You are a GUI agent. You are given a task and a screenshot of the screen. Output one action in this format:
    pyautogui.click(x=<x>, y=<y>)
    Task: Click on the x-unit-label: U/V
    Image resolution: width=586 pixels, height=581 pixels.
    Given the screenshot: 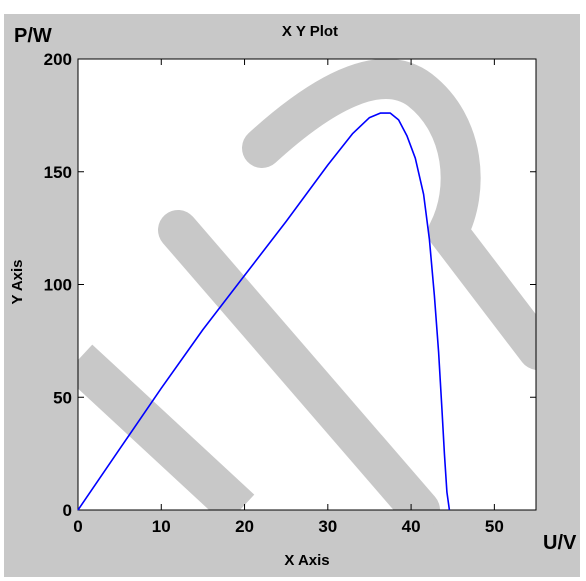 What is the action you would take?
    pyautogui.click(x=560, y=543)
    